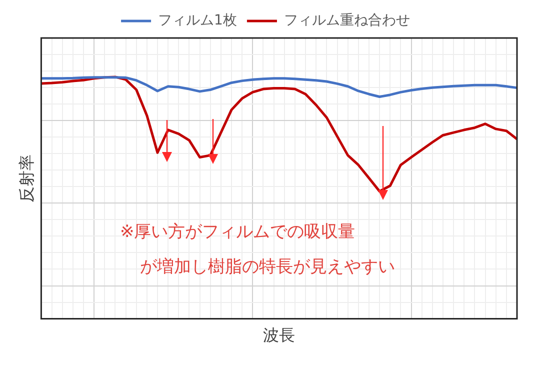  I want to click on annotation: ※厚い方がフィルムでの吸収量, so click(238, 232).